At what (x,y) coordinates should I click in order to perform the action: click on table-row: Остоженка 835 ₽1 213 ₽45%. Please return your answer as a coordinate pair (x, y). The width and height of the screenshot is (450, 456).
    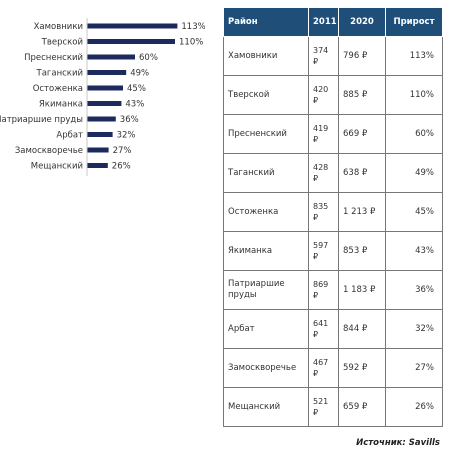
    Looking at the image, I should click on (333, 212).